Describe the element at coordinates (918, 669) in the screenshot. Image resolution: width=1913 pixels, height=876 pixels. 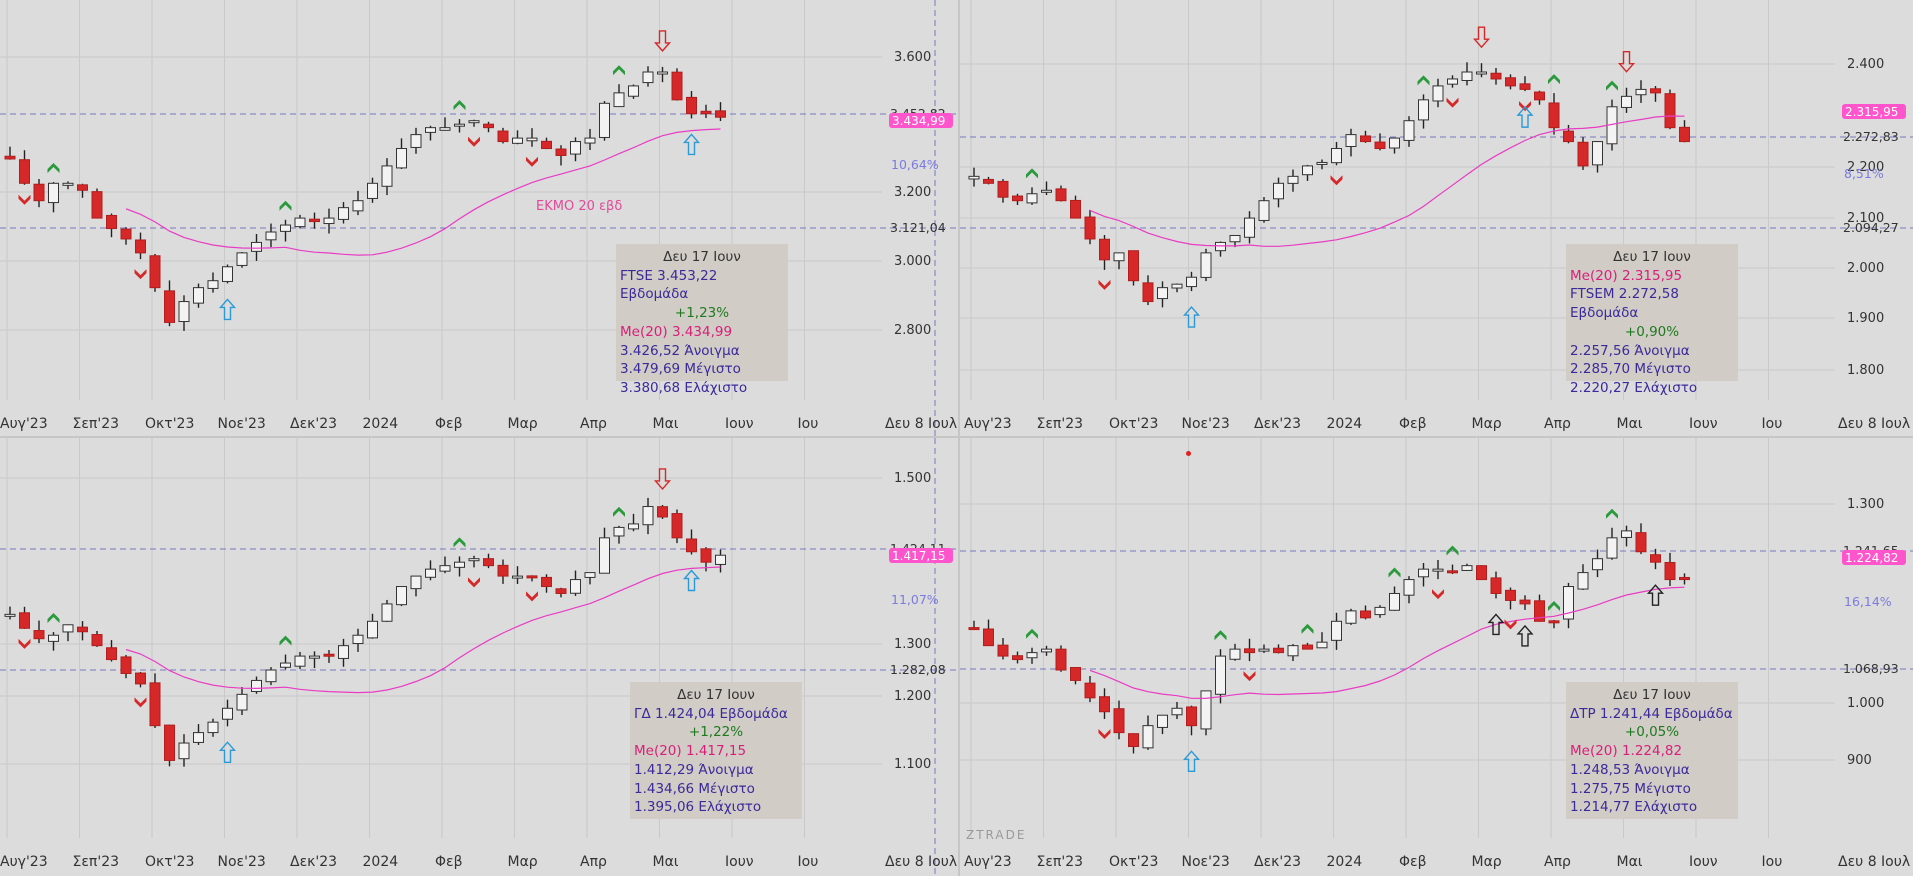
I see `reference-lower-label: 1.282,08` at that location.